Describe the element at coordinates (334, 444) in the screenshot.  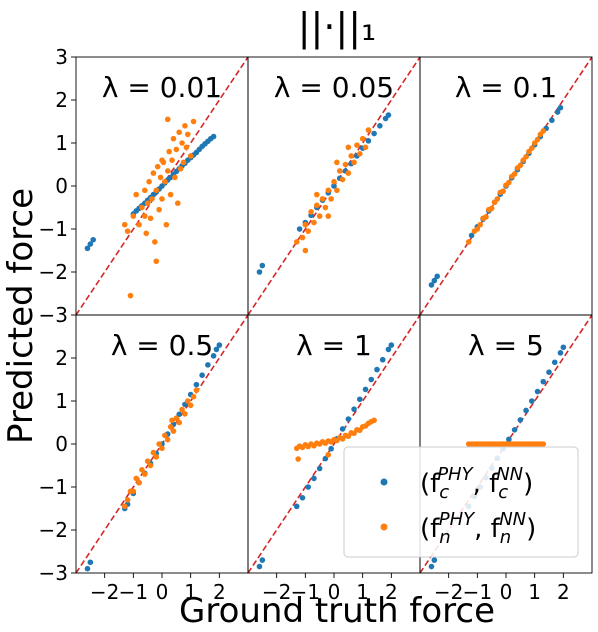
I see `identity-line` at that location.